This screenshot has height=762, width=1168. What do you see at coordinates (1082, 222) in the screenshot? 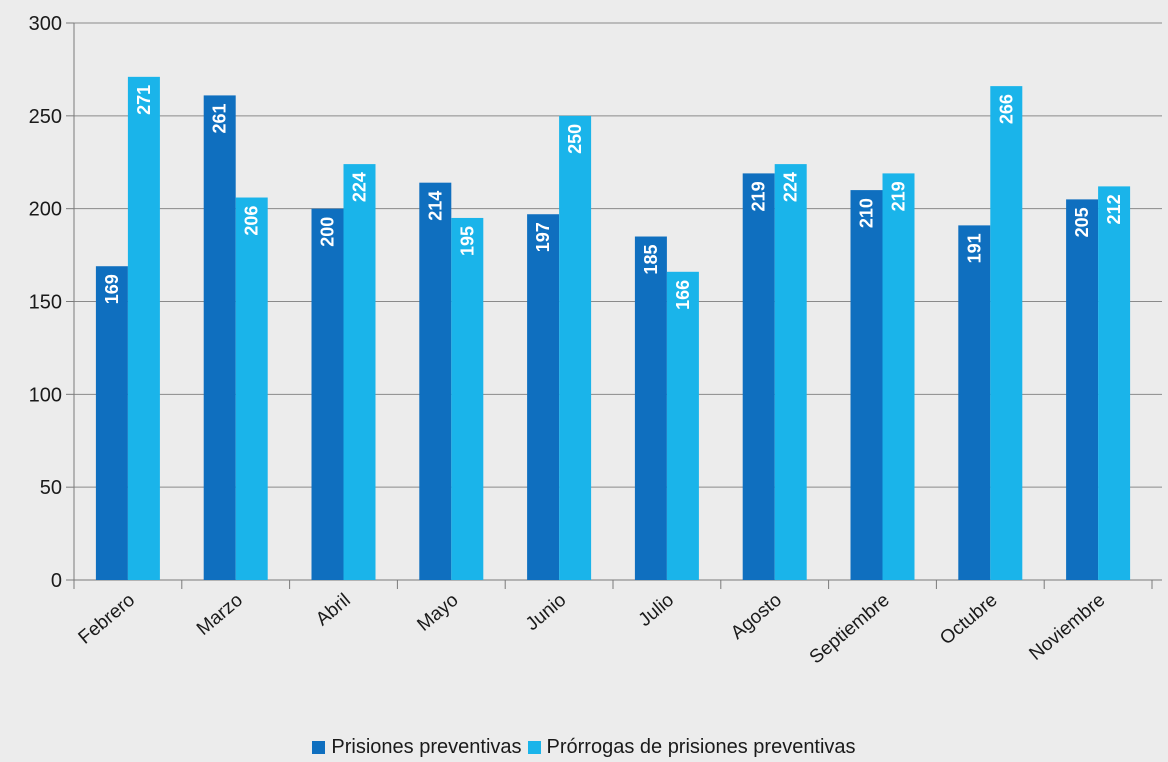
I see `data-label: 205` at bounding box center [1082, 222].